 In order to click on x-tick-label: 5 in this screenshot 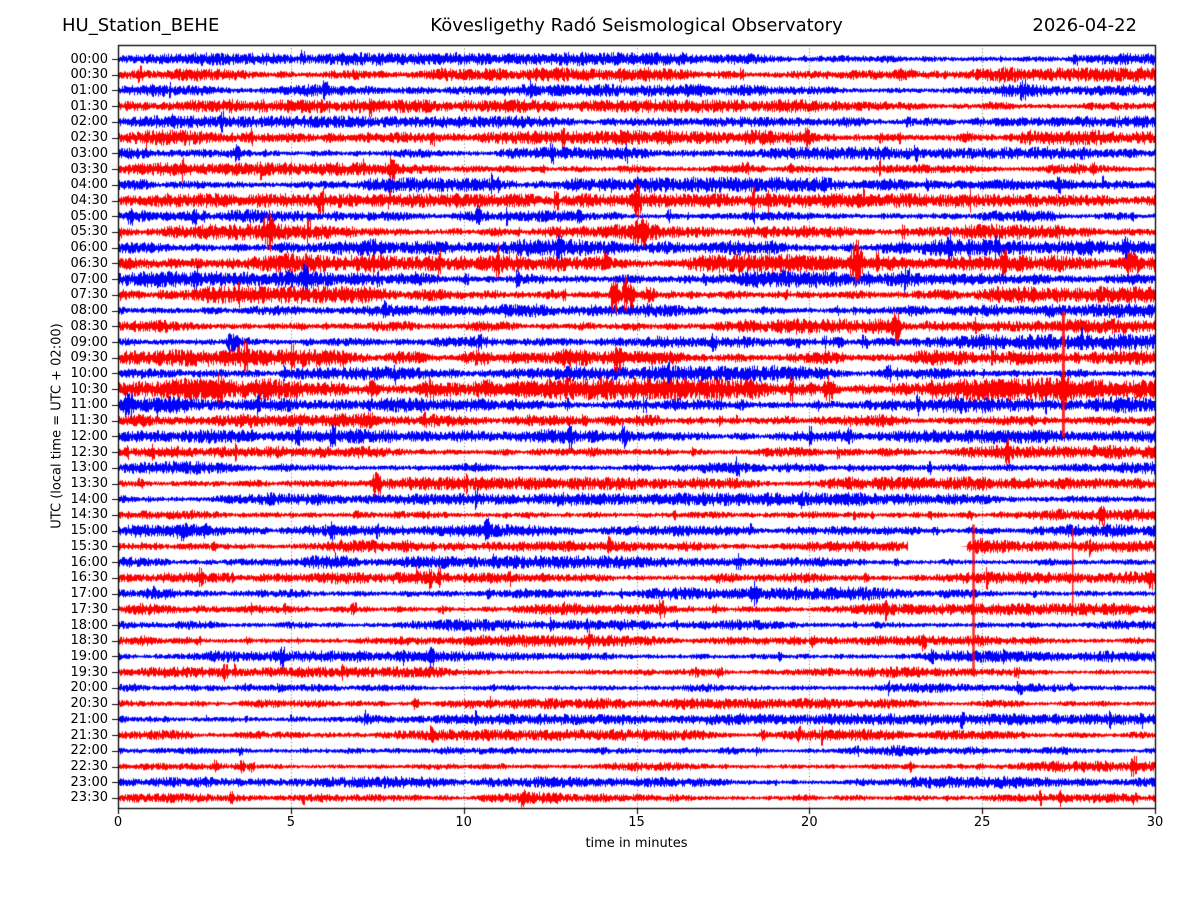, I will do `click(290, 822)`.